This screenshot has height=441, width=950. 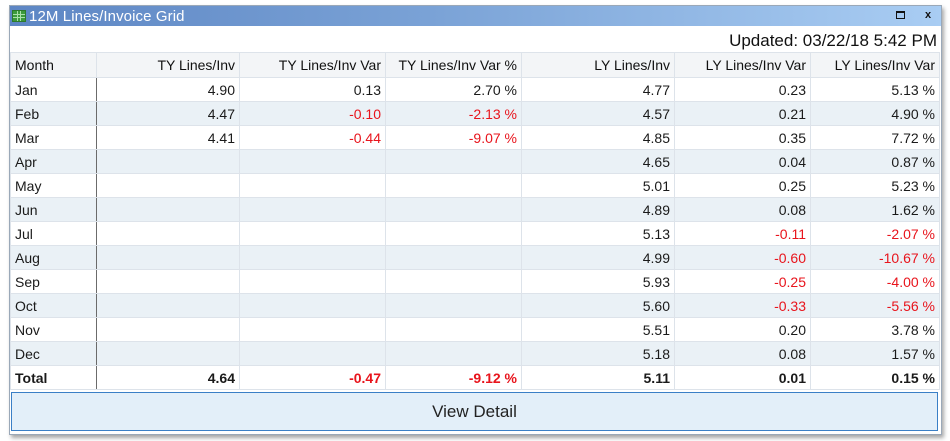 What do you see at coordinates (53, 377) in the screenshot?
I see `month-cell: Total` at bounding box center [53, 377].